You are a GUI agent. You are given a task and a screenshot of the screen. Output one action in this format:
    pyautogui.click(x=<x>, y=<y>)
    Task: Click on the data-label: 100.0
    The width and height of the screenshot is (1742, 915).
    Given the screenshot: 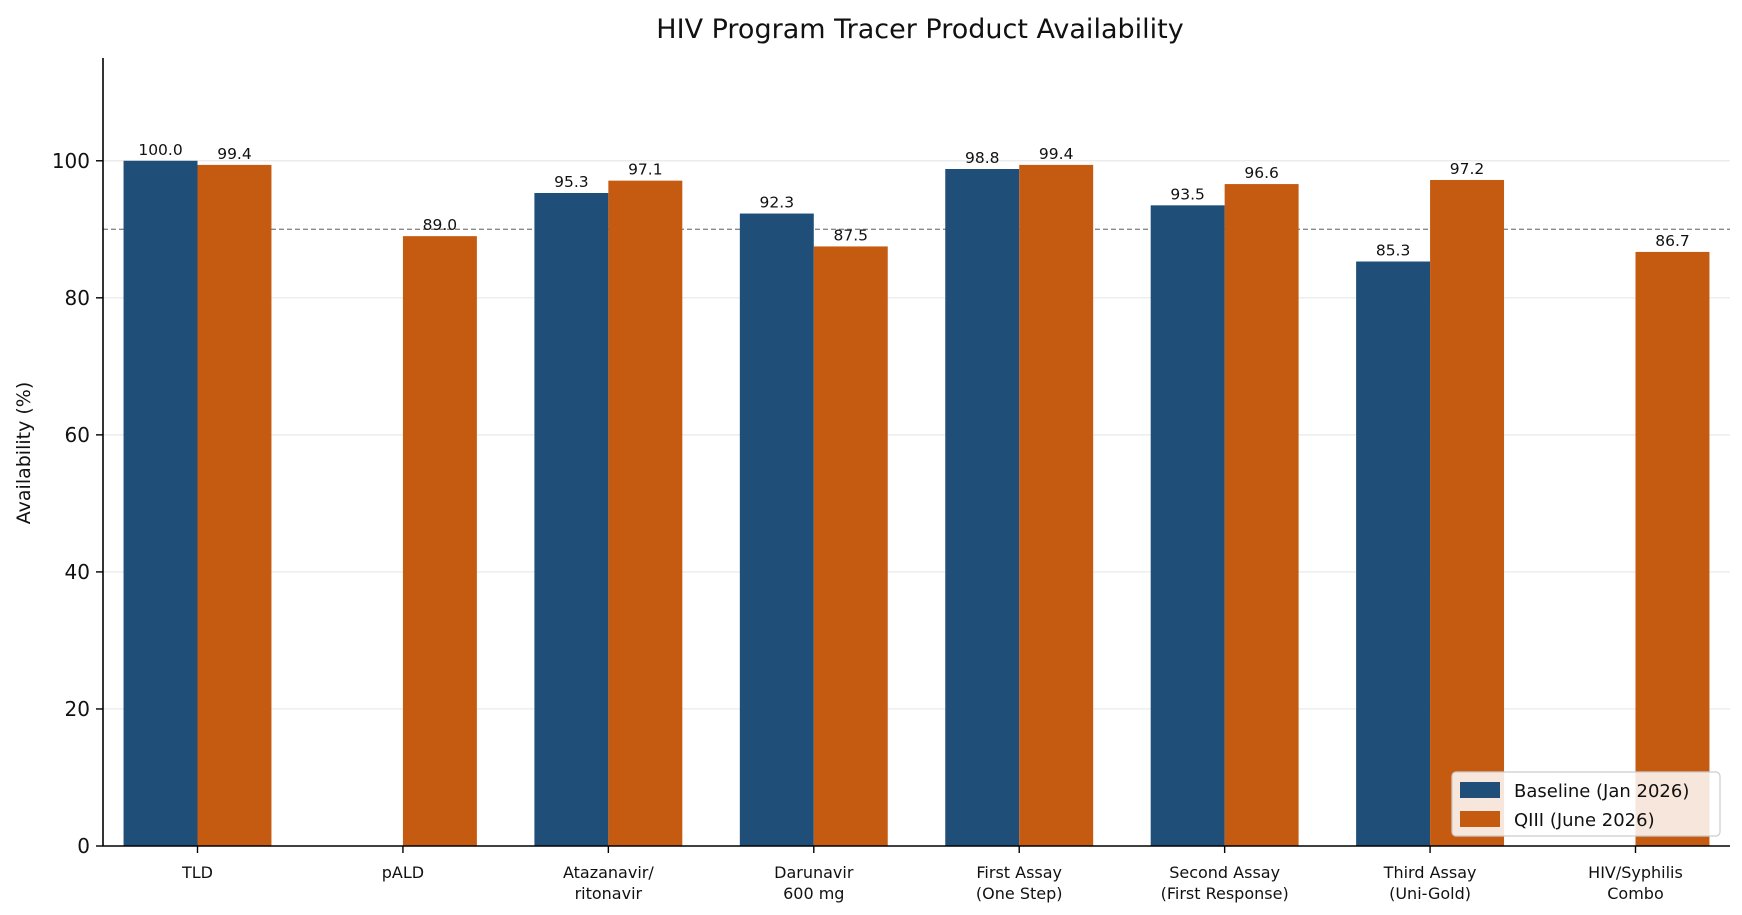 What is the action you would take?
    pyautogui.click(x=160, y=150)
    